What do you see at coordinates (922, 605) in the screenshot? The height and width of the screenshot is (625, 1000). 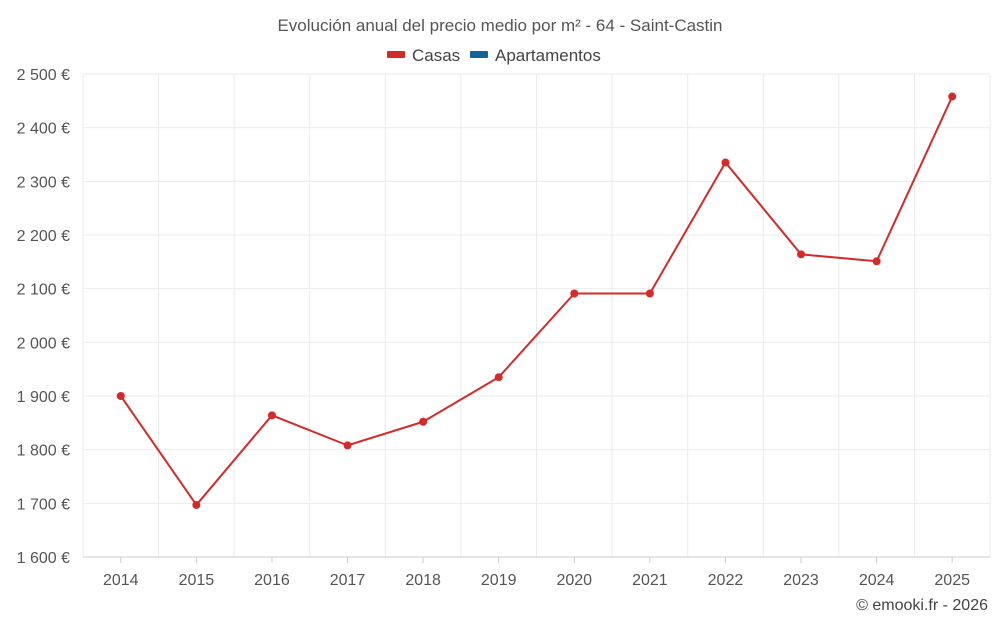 I see `credit-text: © emooki.fr - 2026` at bounding box center [922, 605].